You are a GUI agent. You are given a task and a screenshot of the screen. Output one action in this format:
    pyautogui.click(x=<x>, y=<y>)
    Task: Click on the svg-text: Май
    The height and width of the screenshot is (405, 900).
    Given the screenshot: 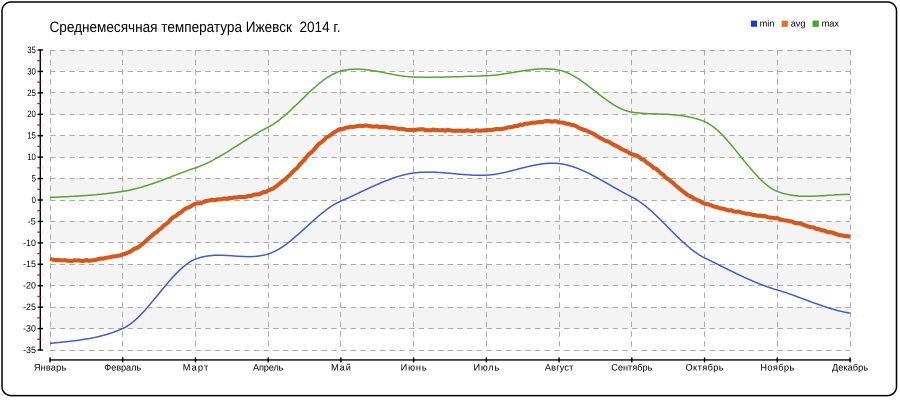 What is the action you would take?
    pyautogui.click(x=341, y=368)
    